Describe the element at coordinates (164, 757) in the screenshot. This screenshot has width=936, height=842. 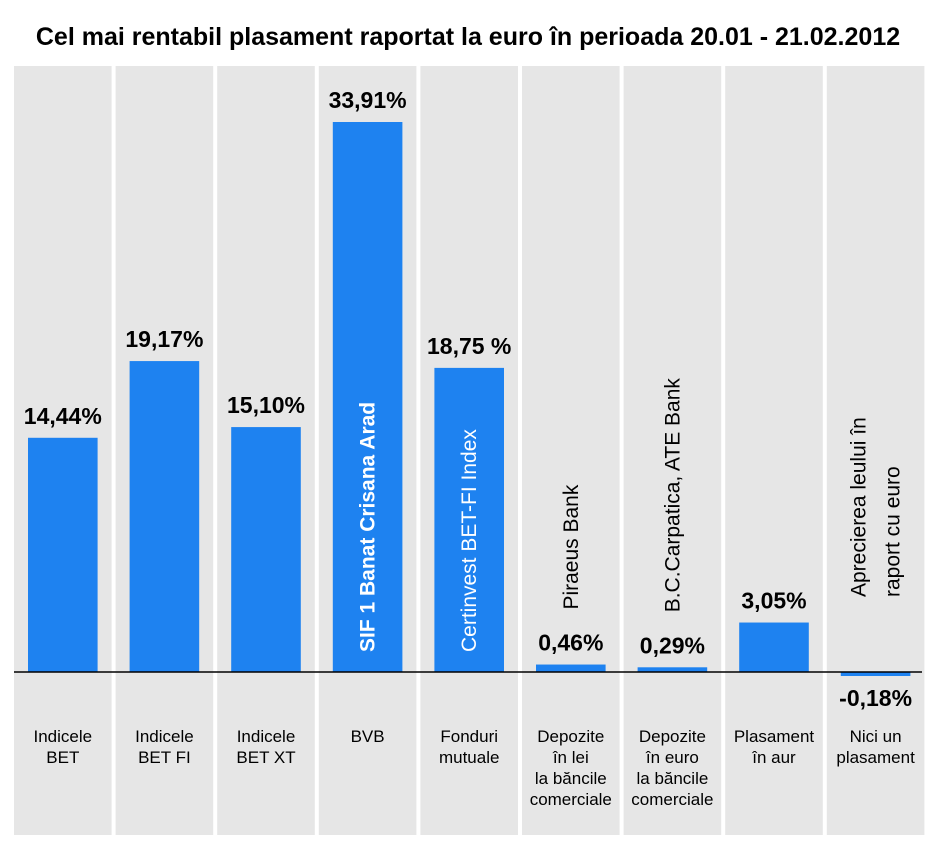
I see `category-label: BET FI` at that location.